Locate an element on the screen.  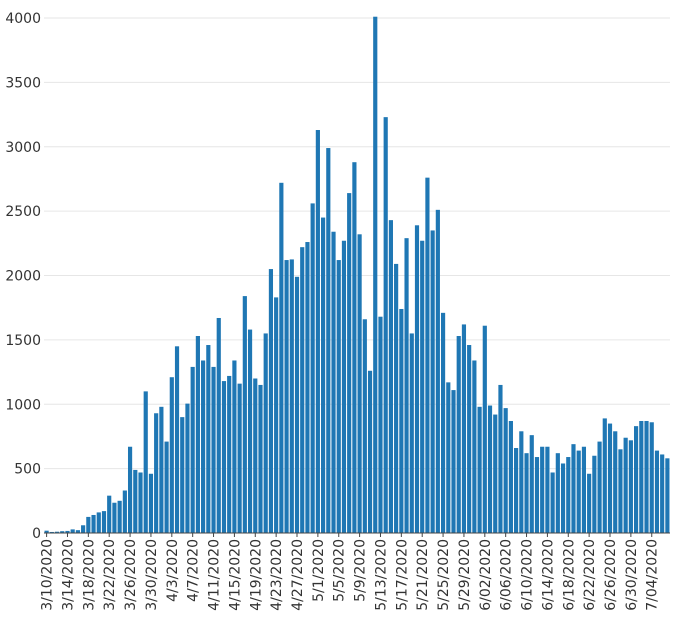
y-tick-label: 4000 is located at coordinates (23, 19).